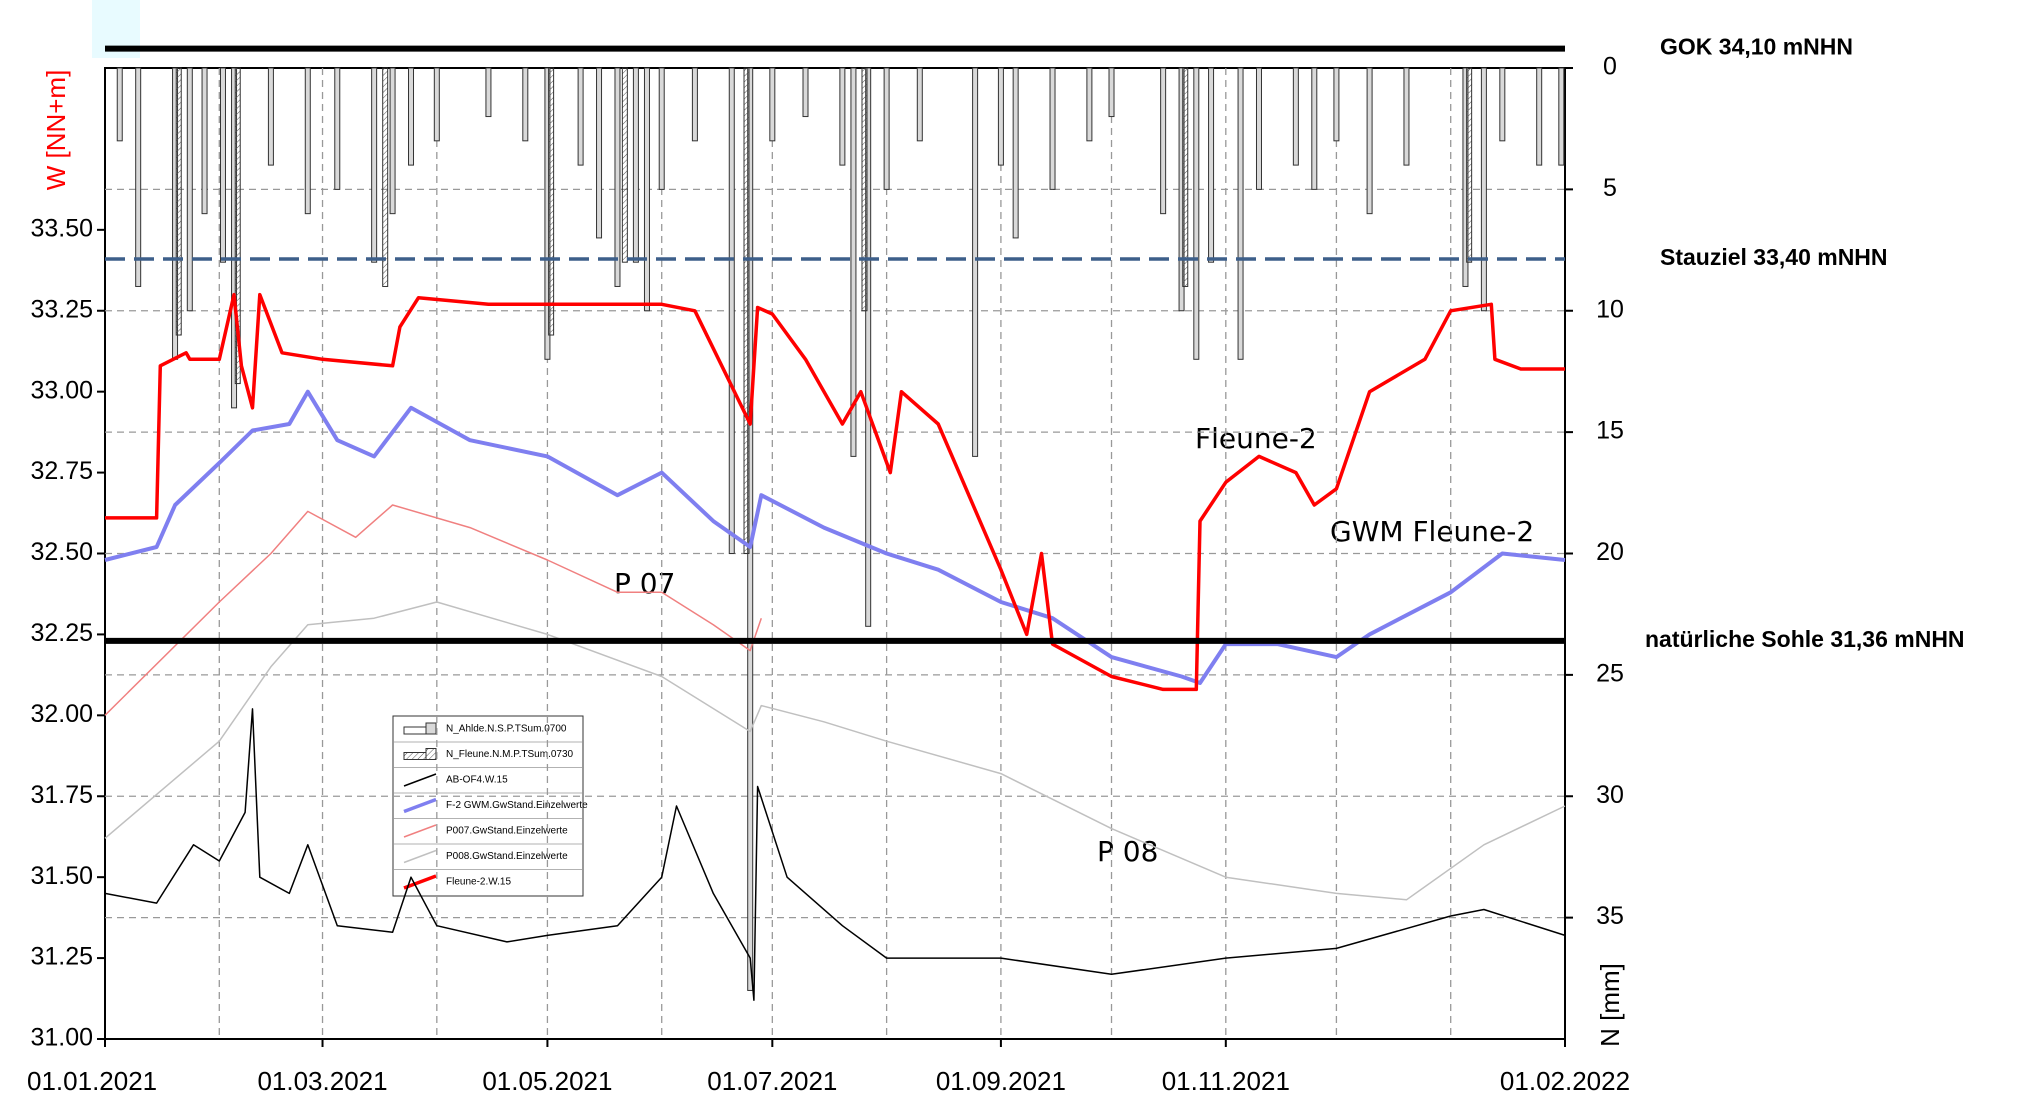 The image size is (2039, 1095). Describe the element at coordinates (61, 390) in the screenshot. I see `y-tick-label: 33.00` at that location.